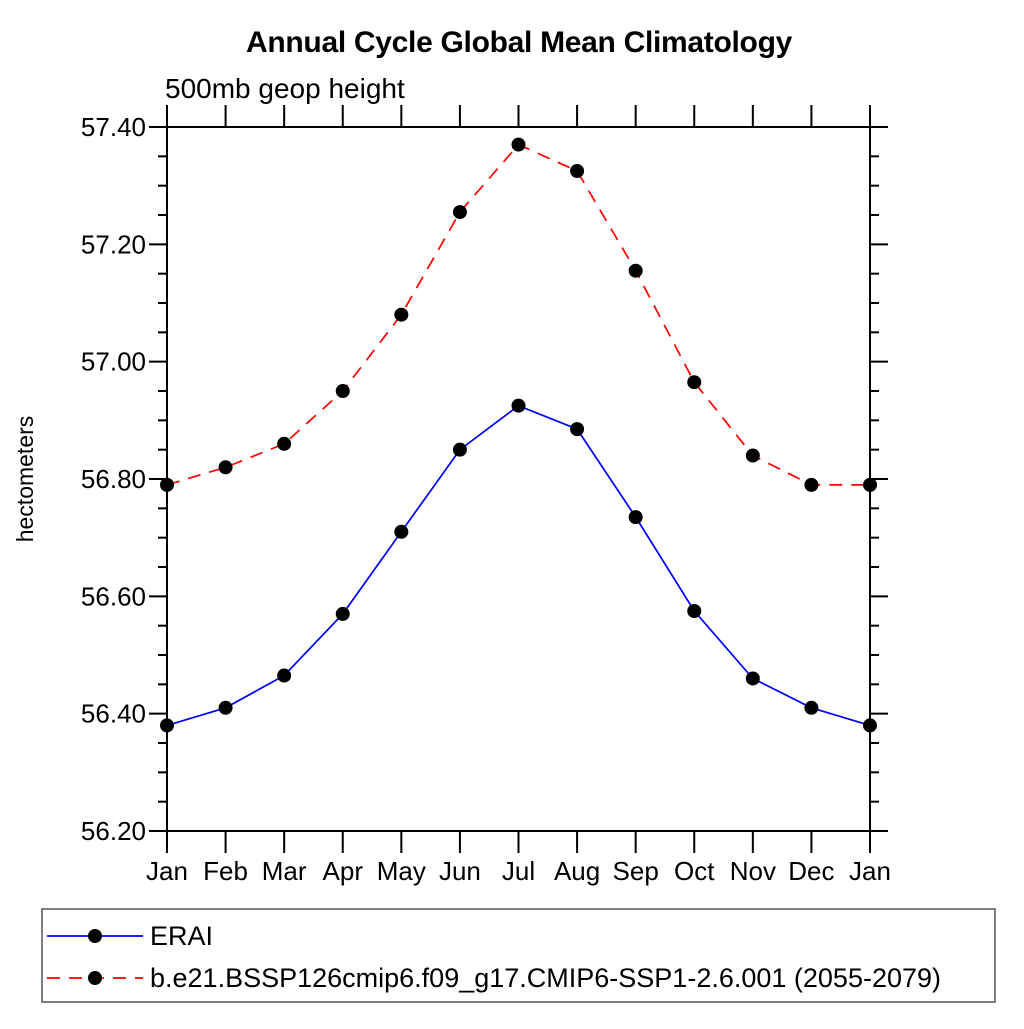  I want to click on x-tick-label: Nov, so click(753, 871).